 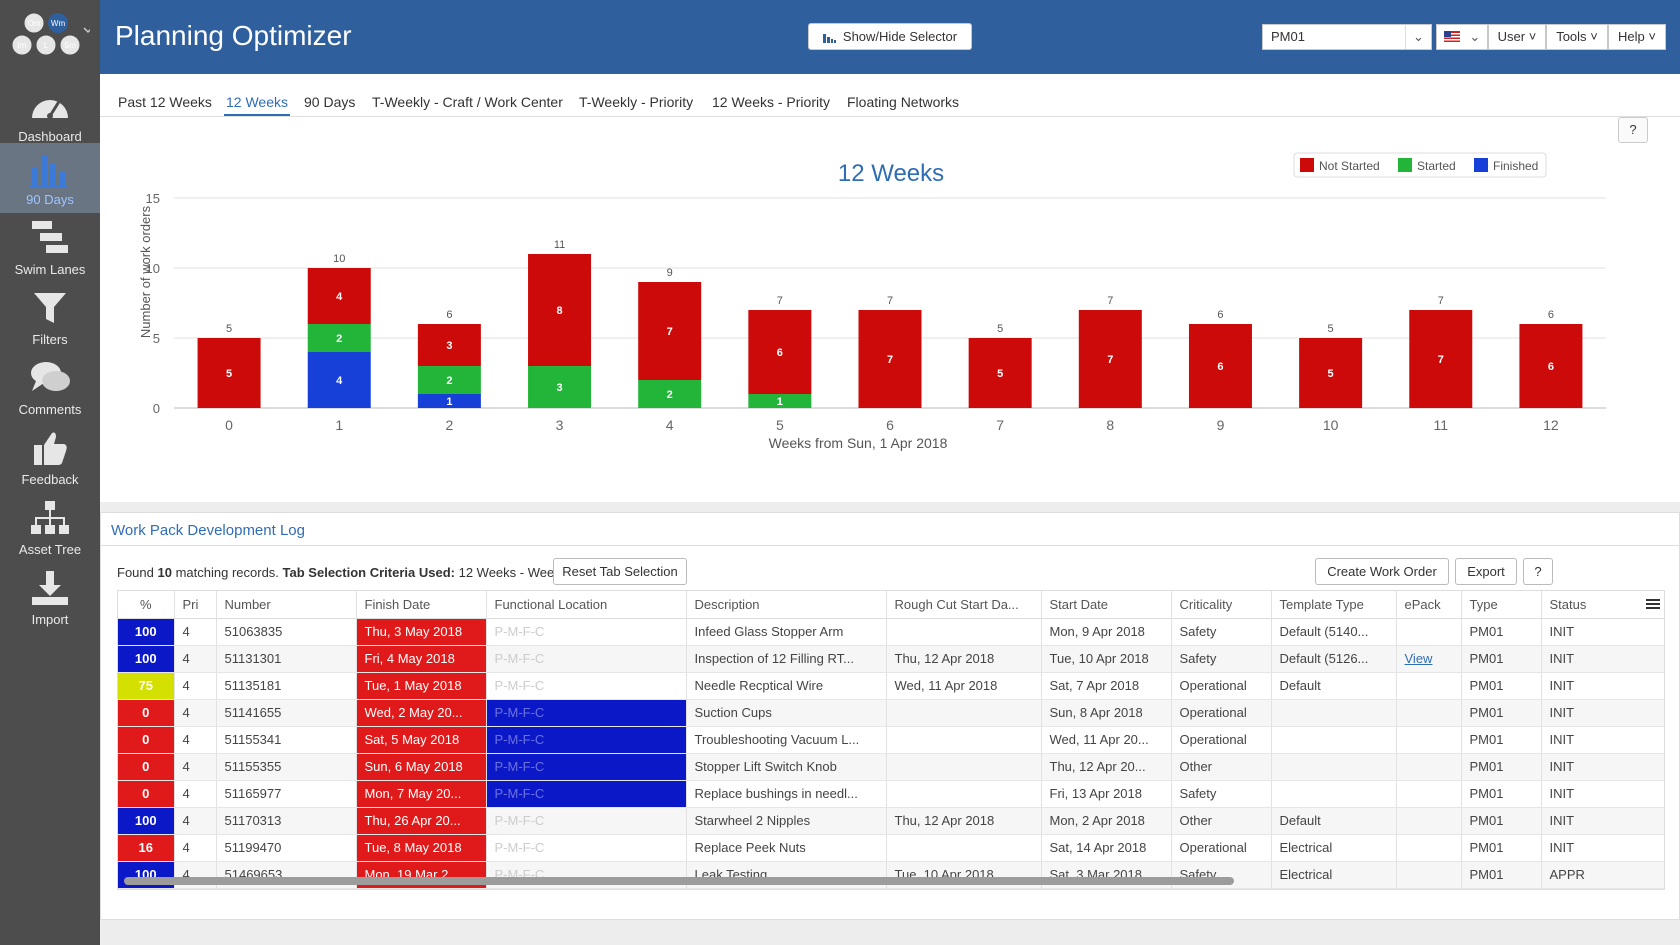 I want to click on cell-crit: Other, so click(x=1221, y=821).